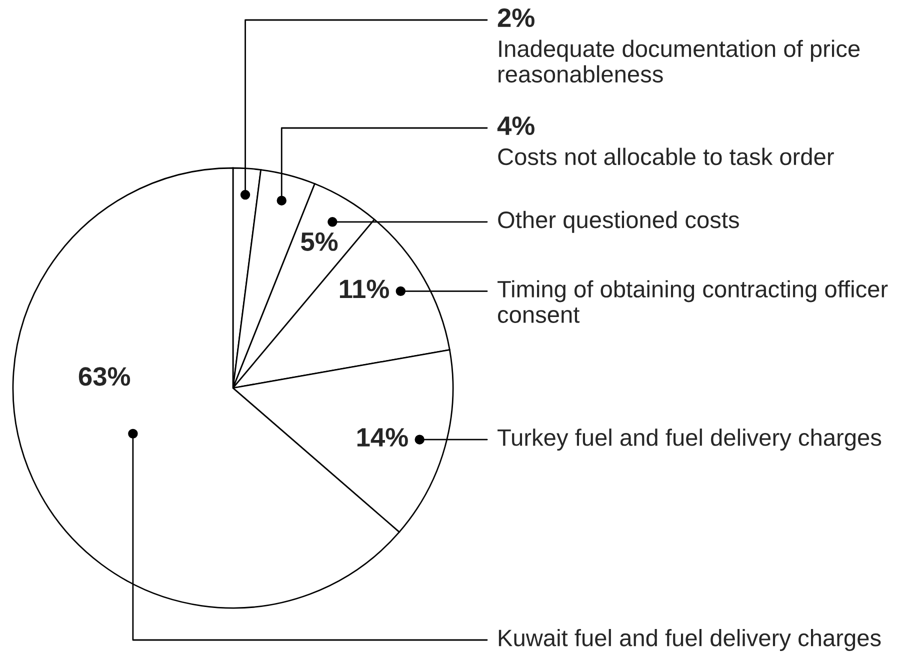 The height and width of the screenshot is (660, 918). What do you see at coordinates (679, 61) in the screenshot?
I see `slice-label: Inadequate documentation of price reasonableness` at bounding box center [679, 61].